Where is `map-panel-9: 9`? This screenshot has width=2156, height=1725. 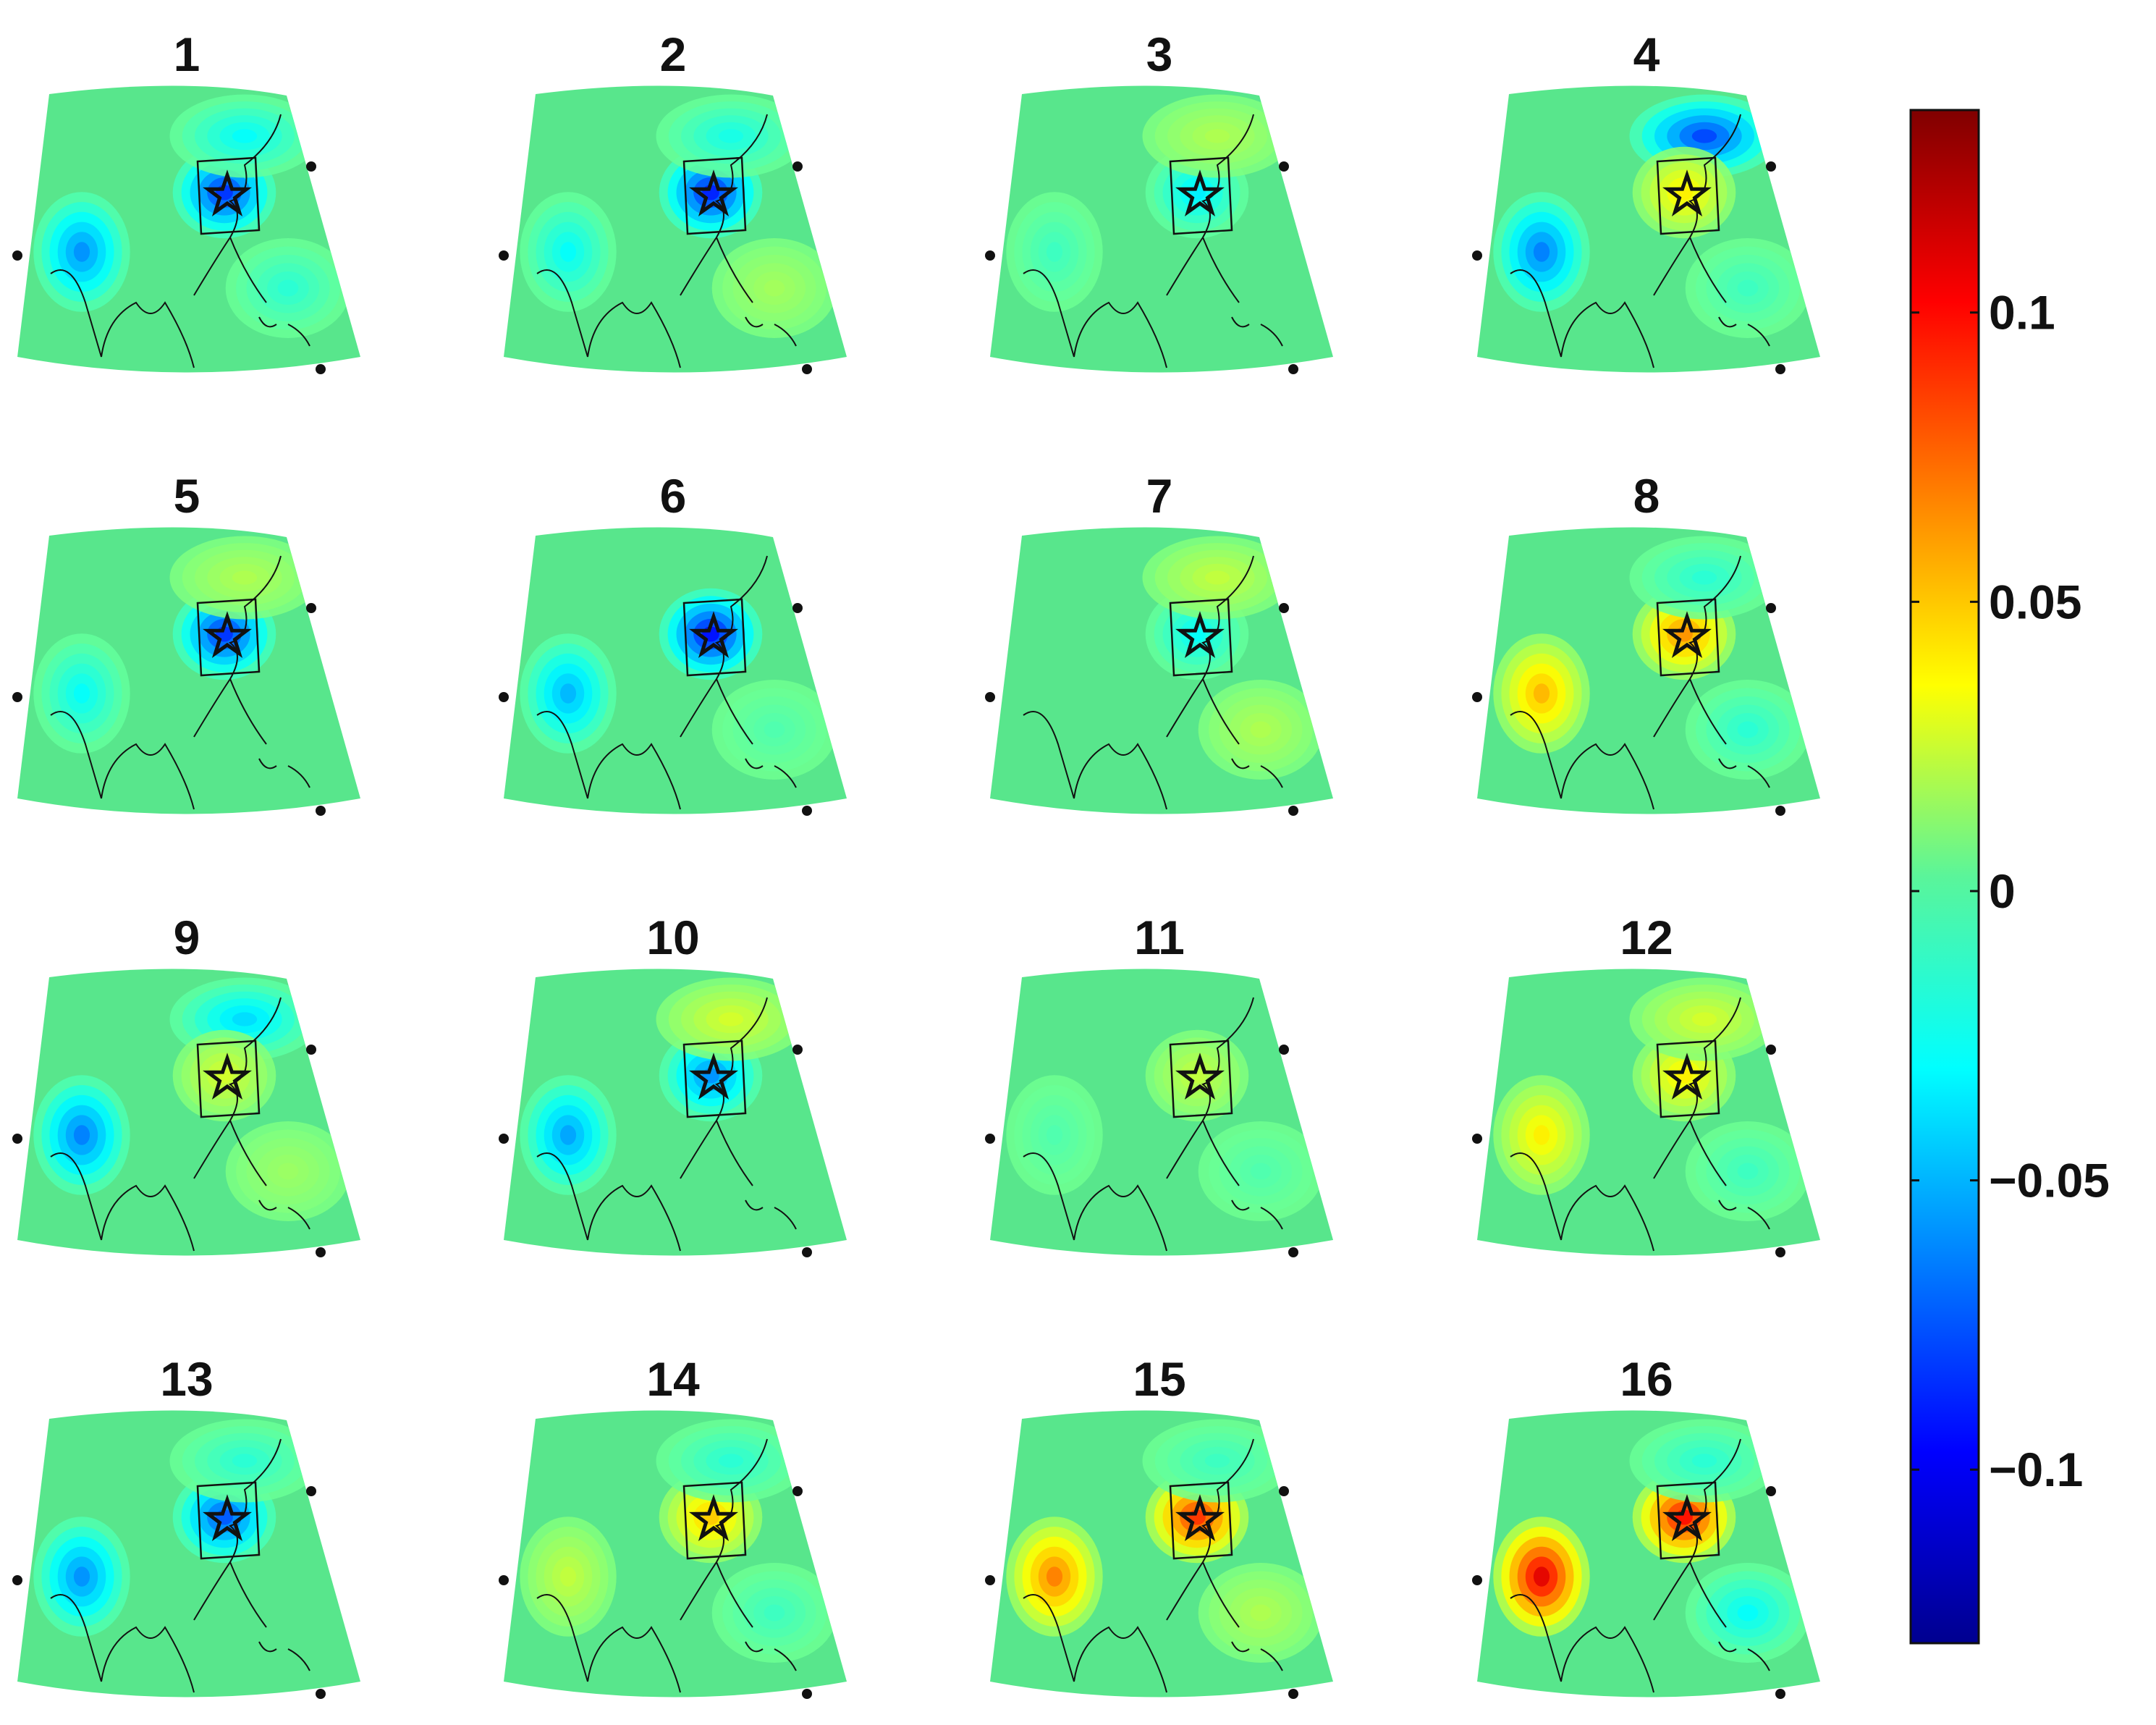 map-panel-9: 9 is located at coordinates (186, 1084).